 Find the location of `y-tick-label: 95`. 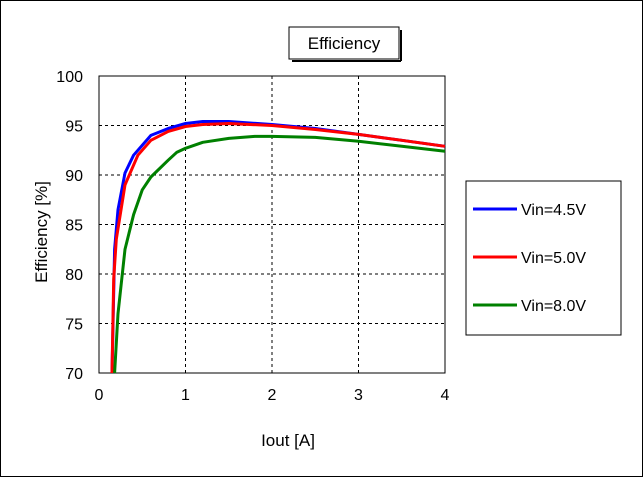

y-tick-label: 95 is located at coordinates (74, 127).